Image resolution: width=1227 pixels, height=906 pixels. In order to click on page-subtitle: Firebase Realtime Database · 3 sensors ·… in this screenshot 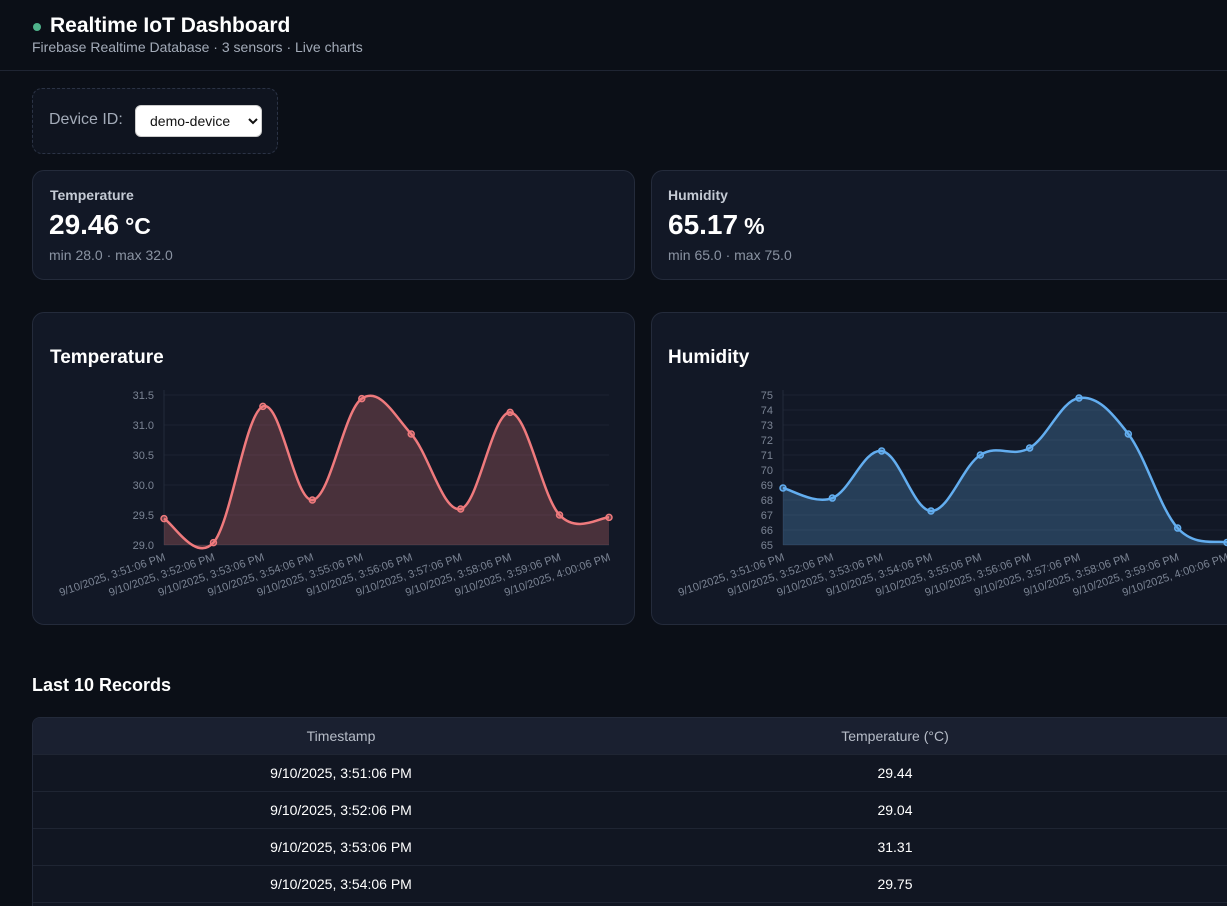, I will do `click(197, 47)`.